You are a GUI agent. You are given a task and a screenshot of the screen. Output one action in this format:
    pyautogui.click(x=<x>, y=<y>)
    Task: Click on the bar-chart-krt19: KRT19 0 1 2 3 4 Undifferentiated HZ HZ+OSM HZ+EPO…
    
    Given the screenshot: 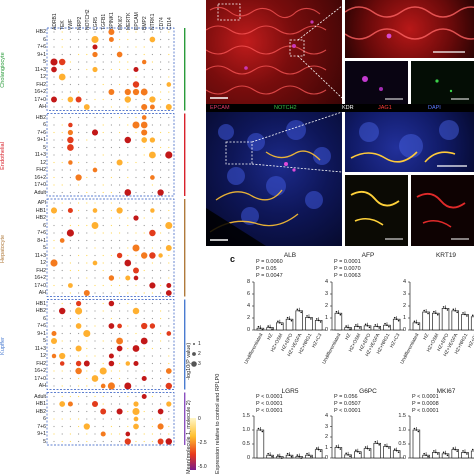 What is the action you would take?
    pyautogui.click(x=437, y=308)
    